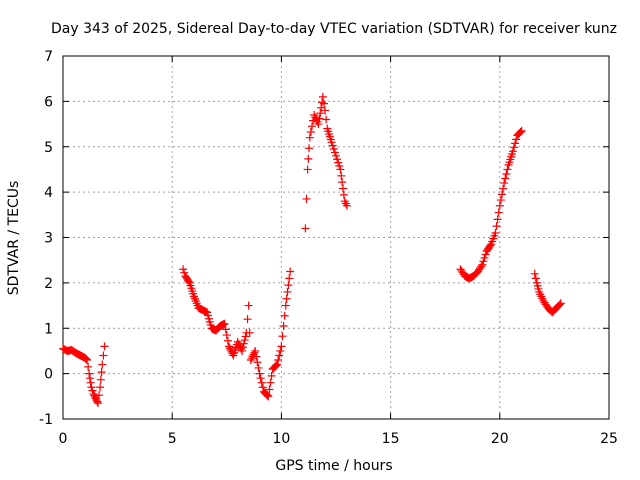 The height and width of the screenshot is (480, 640). I want to click on y-tick-label: 7, so click(48, 57).